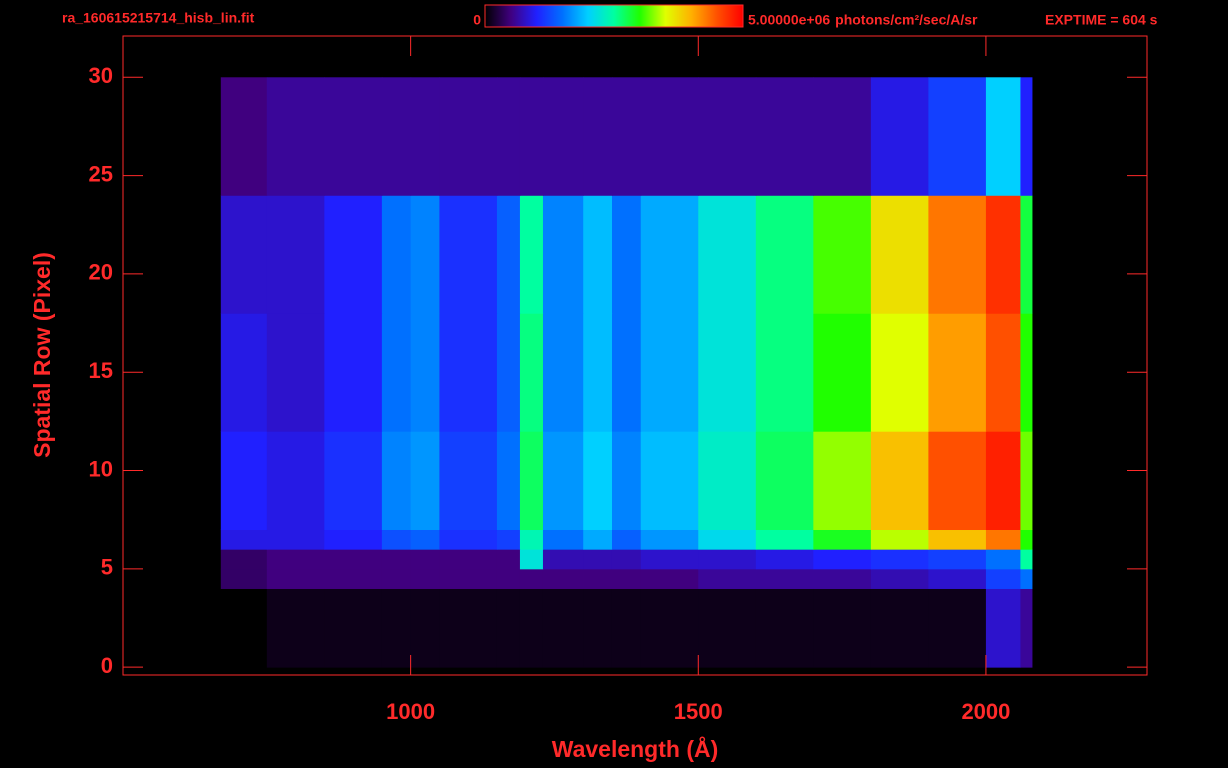 This screenshot has height=768, width=1228. What do you see at coordinates (158, 18) in the screenshot?
I see `chart-title: ra_160615215714_hisb_lin.fit` at bounding box center [158, 18].